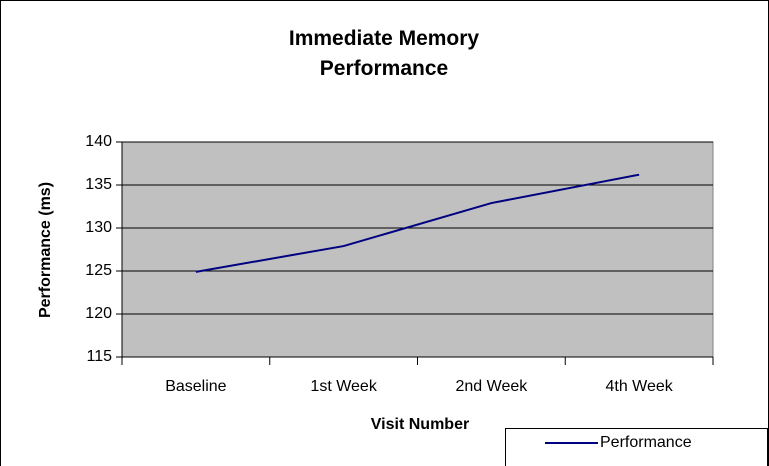 The height and width of the screenshot is (466, 769). What do you see at coordinates (343, 386) in the screenshot?
I see `x-tick-label: 1st Week` at bounding box center [343, 386].